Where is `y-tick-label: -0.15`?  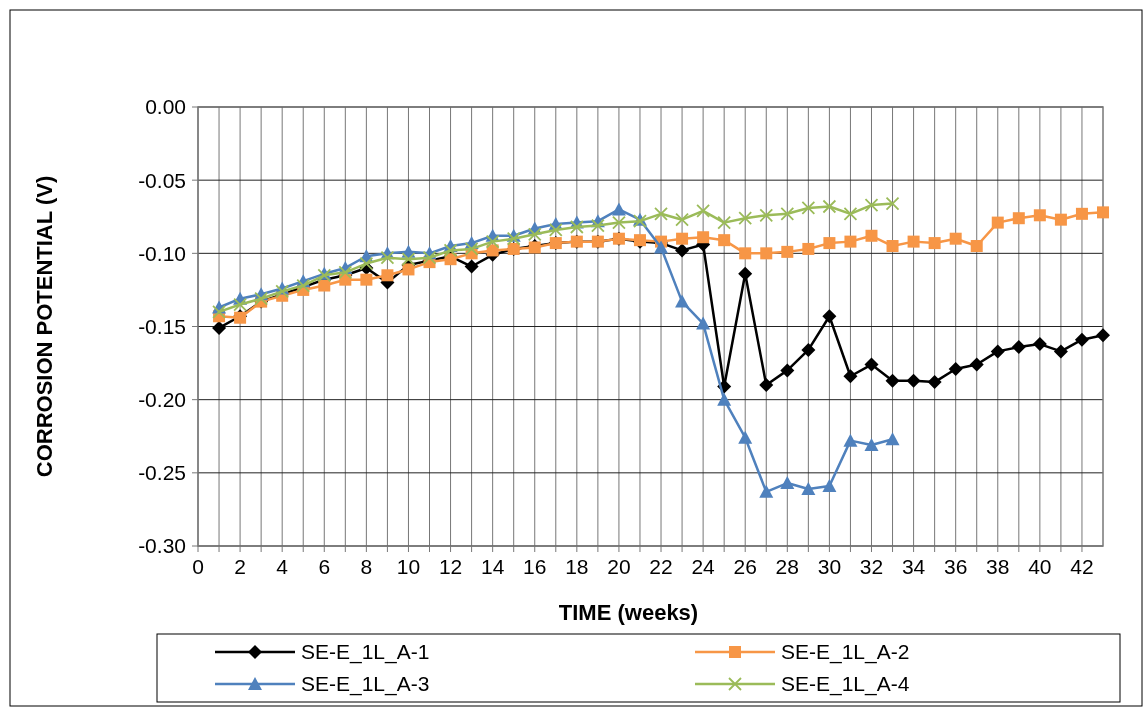 y-tick-label: -0.15 is located at coordinates (162, 326).